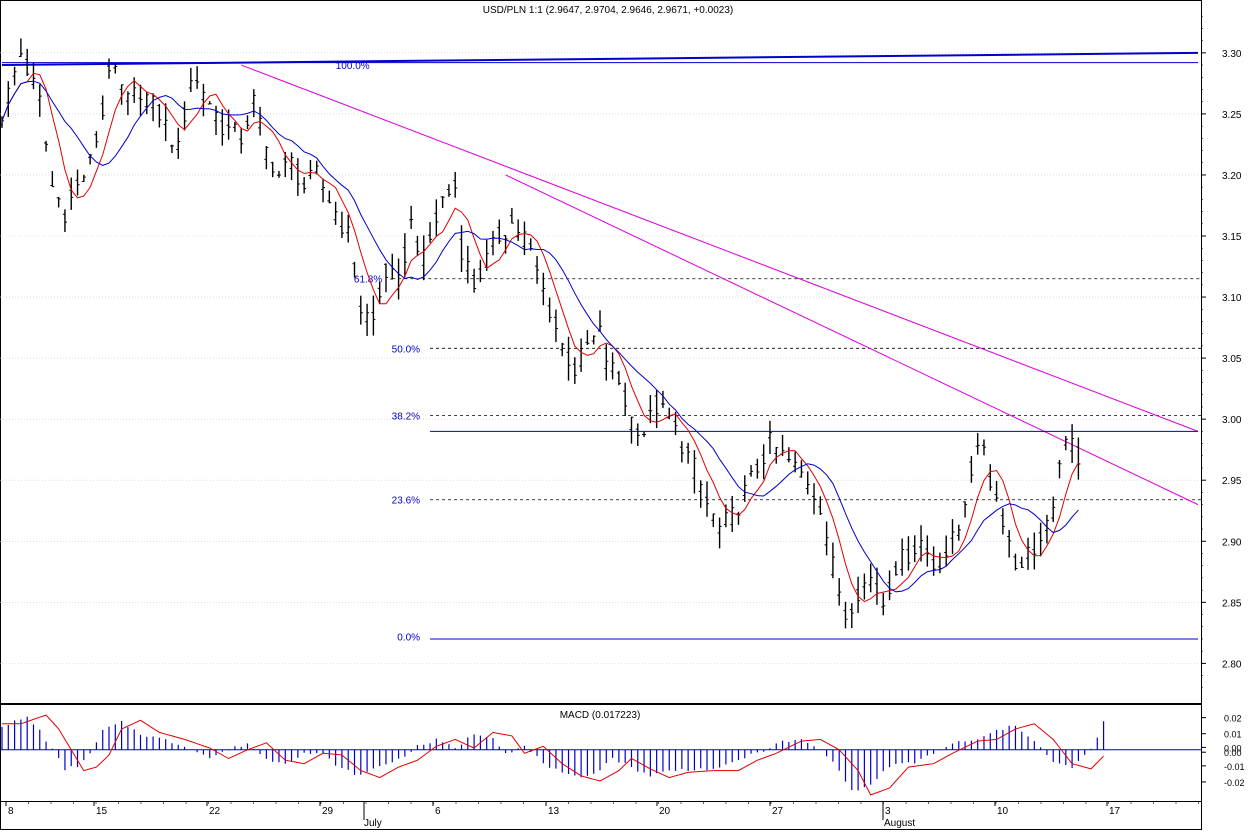 The height and width of the screenshot is (835, 1250). What do you see at coordinates (1232, 237) in the screenshot?
I see `price-y-tick-label: 3.15` at bounding box center [1232, 237].